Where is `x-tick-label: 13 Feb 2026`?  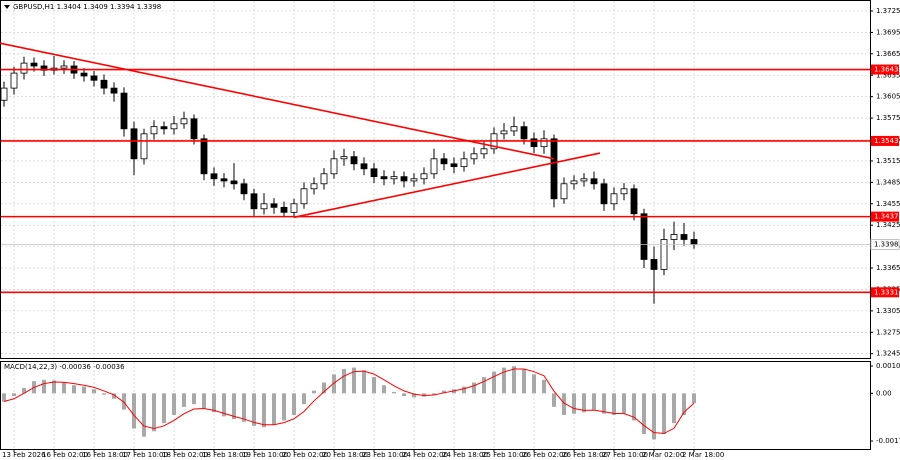 x-tick-label: 13 Feb 2026 is located at coordinates (24, 455).